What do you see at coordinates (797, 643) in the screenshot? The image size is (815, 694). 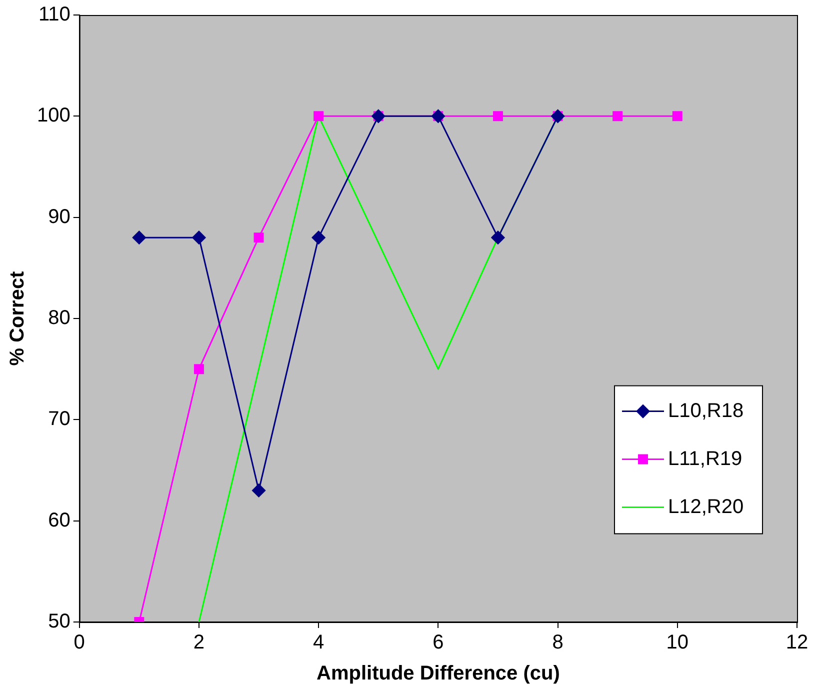 I see `x-tick-label: 12` at bounding box center [797, 643].